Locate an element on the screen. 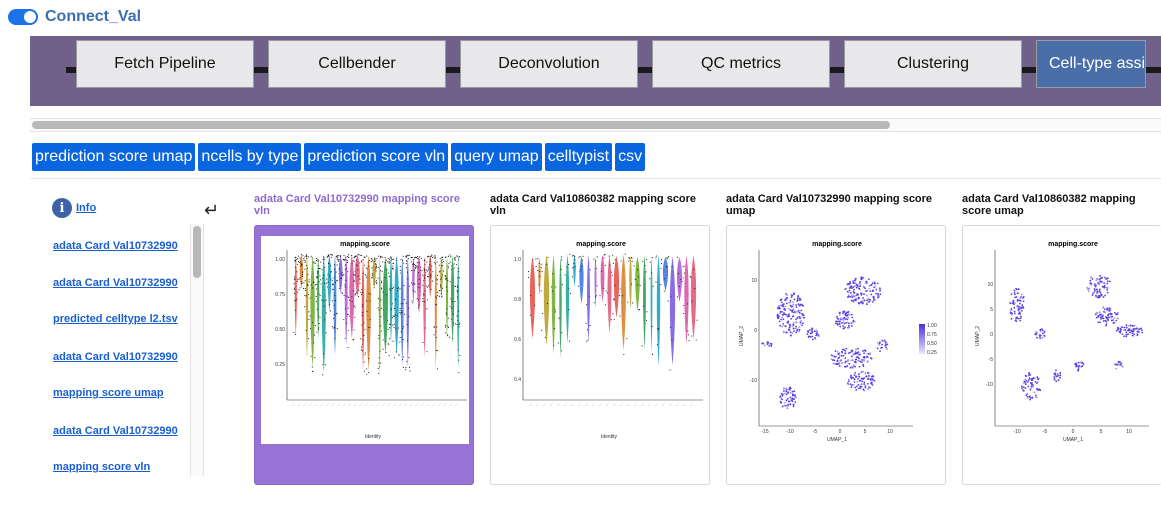 Image resolution: width=1161 pixels, height=506 pixels. toggle-switch is located at coordinates (23, 17).